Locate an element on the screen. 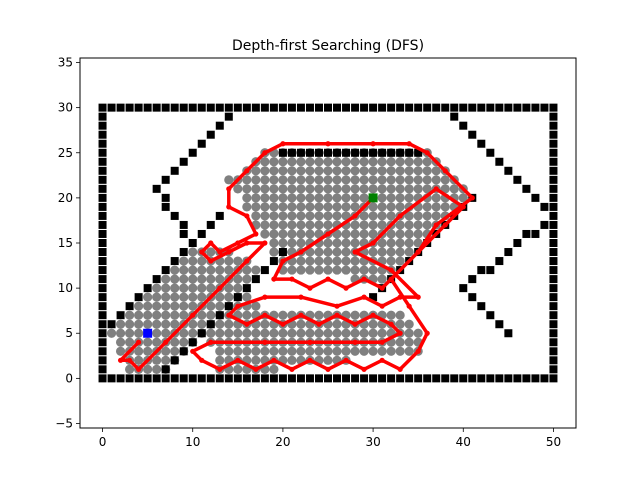 This screenshot has width=640, height=480. x-tick-label: 40 is located at coordinates (463, 442).